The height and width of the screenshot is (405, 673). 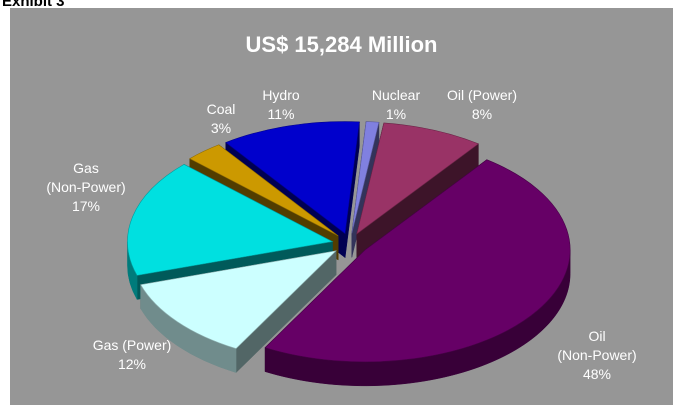 I want to click on slice-label-coal: Coal 3%, so click(x=221, y=118).